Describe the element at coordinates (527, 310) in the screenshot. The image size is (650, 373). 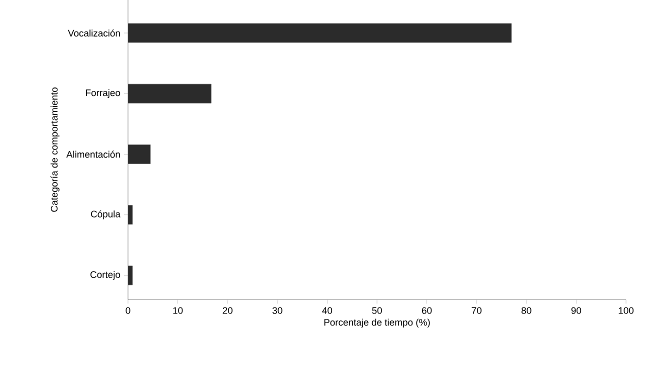
I see `x-tick-label: 80` at that location.